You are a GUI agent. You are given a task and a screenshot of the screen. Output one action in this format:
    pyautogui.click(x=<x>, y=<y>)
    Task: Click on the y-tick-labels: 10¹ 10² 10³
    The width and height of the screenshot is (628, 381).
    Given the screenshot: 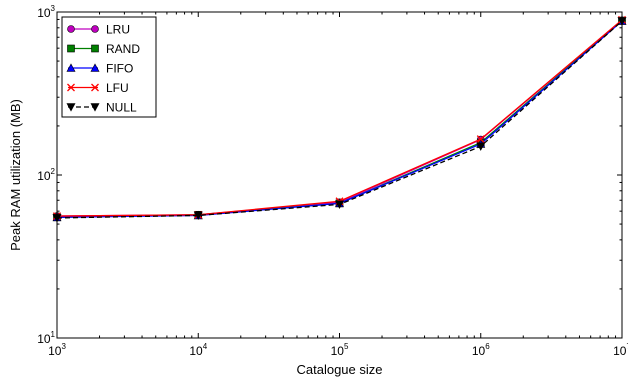 What is the action you would take?
    pyautogui.click(x=46, y=175)
    